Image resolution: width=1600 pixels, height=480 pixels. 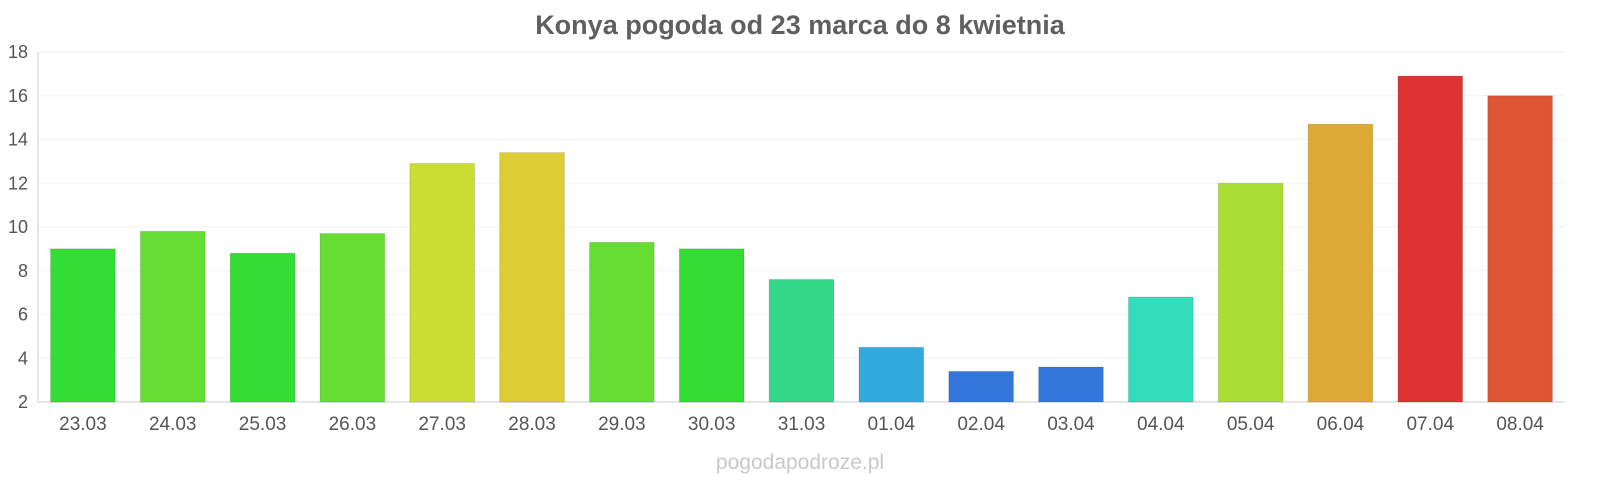 I want to click on bar-04.04, so click(x=1160, y=349).